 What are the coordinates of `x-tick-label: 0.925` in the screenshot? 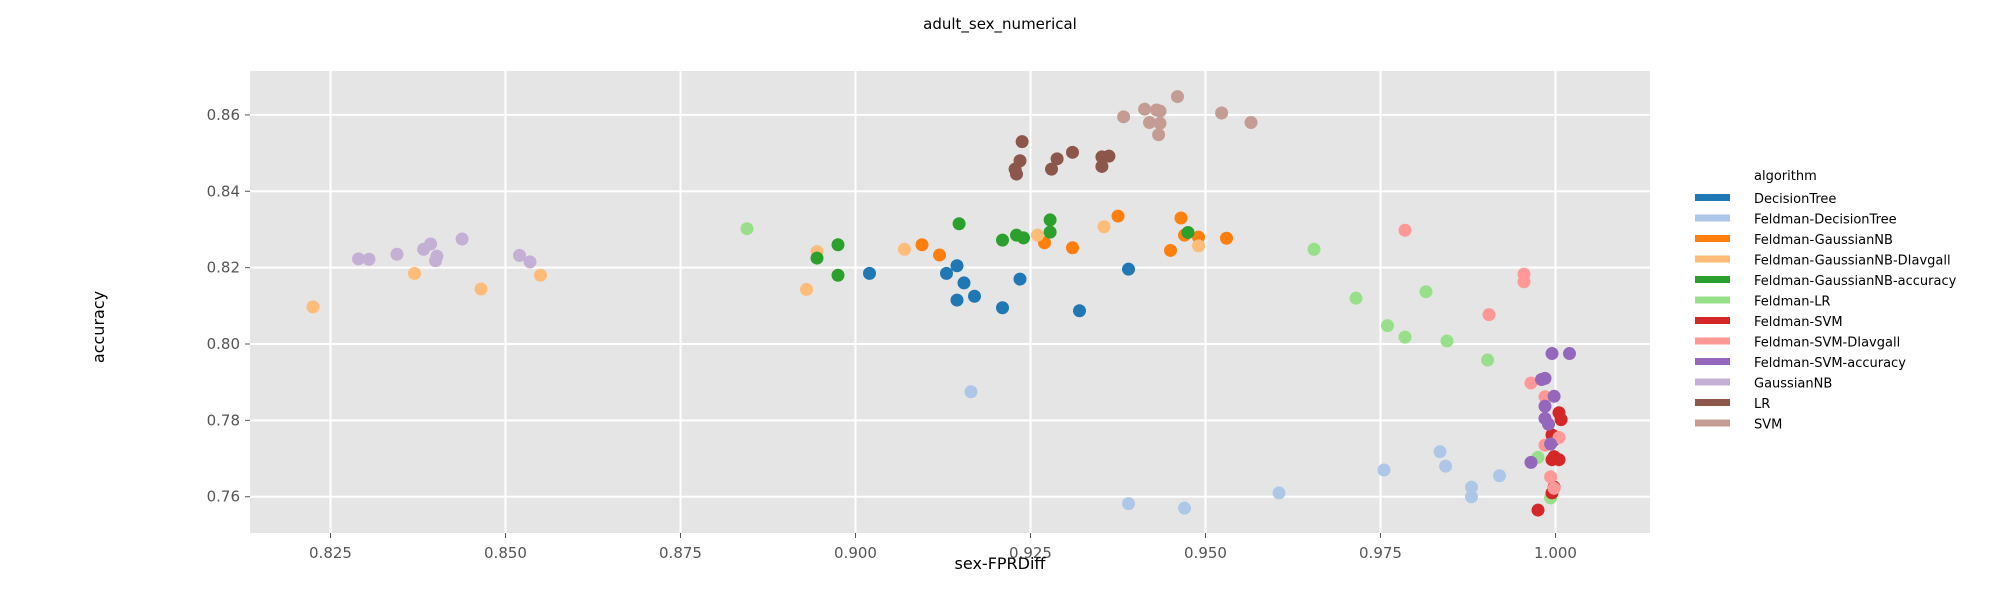 It's located at (1030, 553).